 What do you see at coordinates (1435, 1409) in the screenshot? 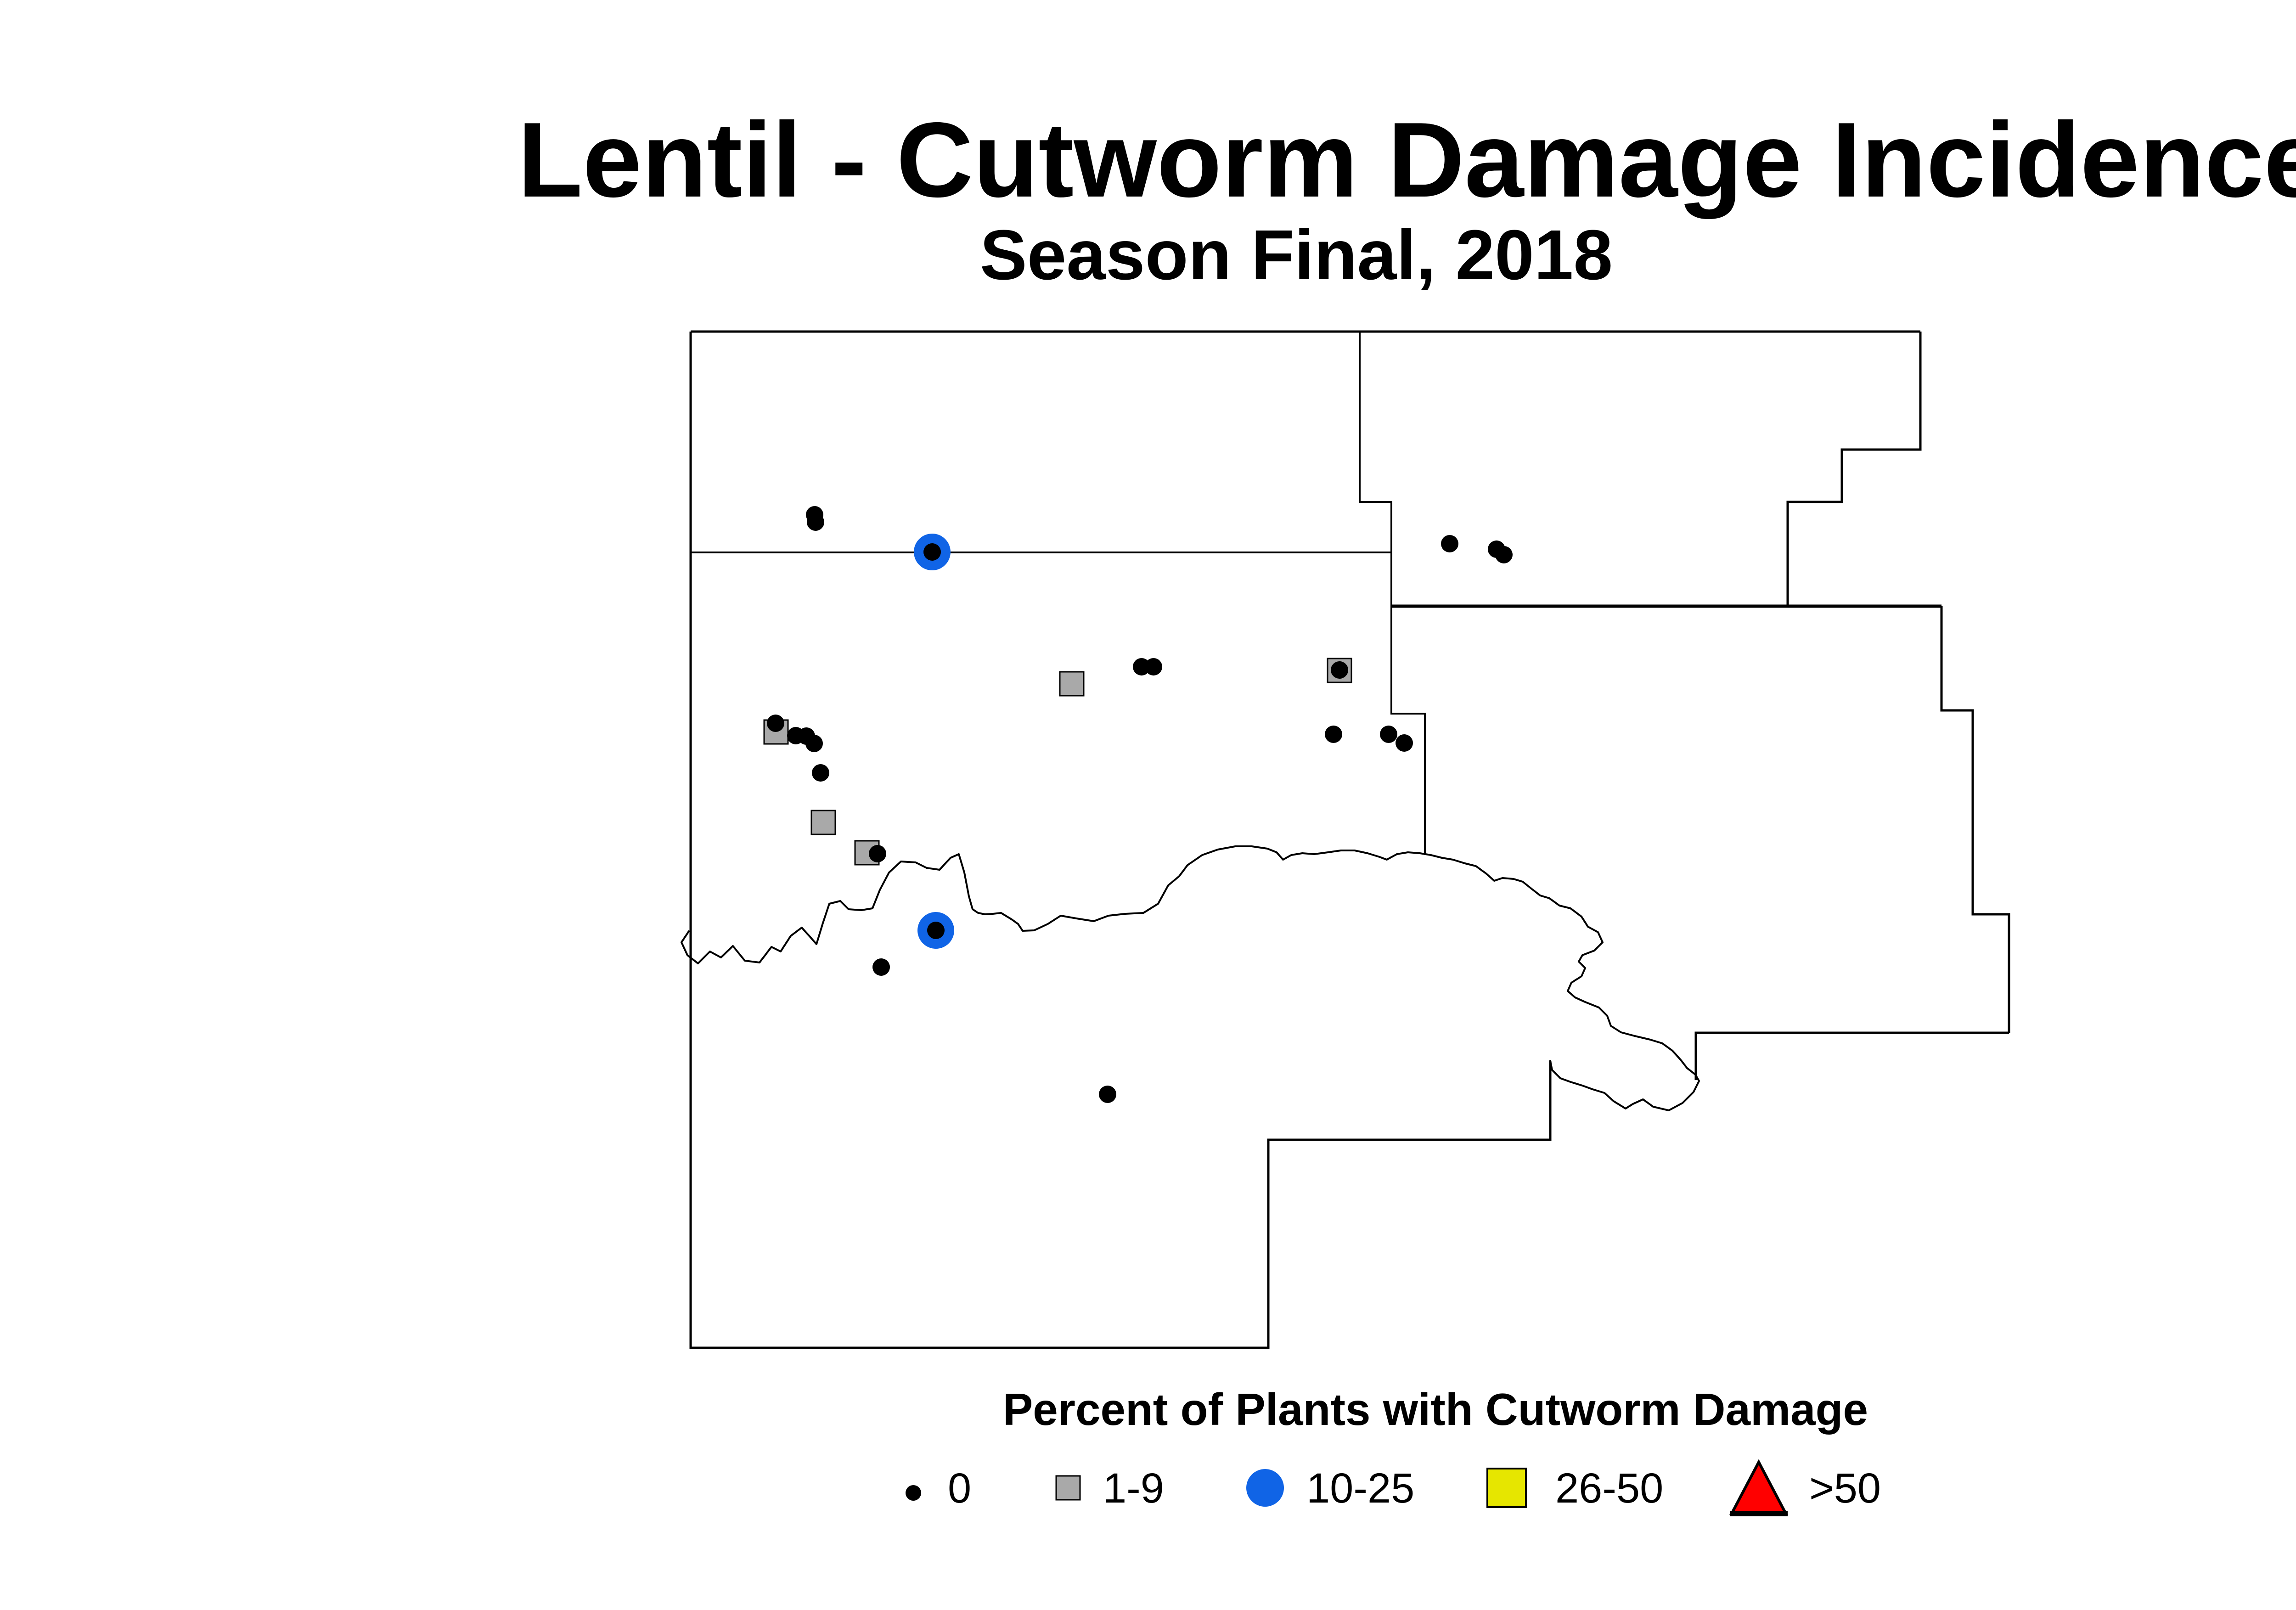
I see `legend-title: Percent of Plants with Cutworm Damage` at bounding box center [1435, 1409].